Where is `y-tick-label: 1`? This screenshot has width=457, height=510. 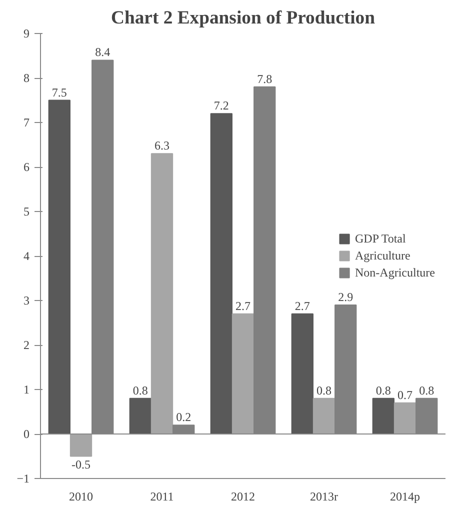 y-tick-label: 1 is located at coordinates (27, 389).